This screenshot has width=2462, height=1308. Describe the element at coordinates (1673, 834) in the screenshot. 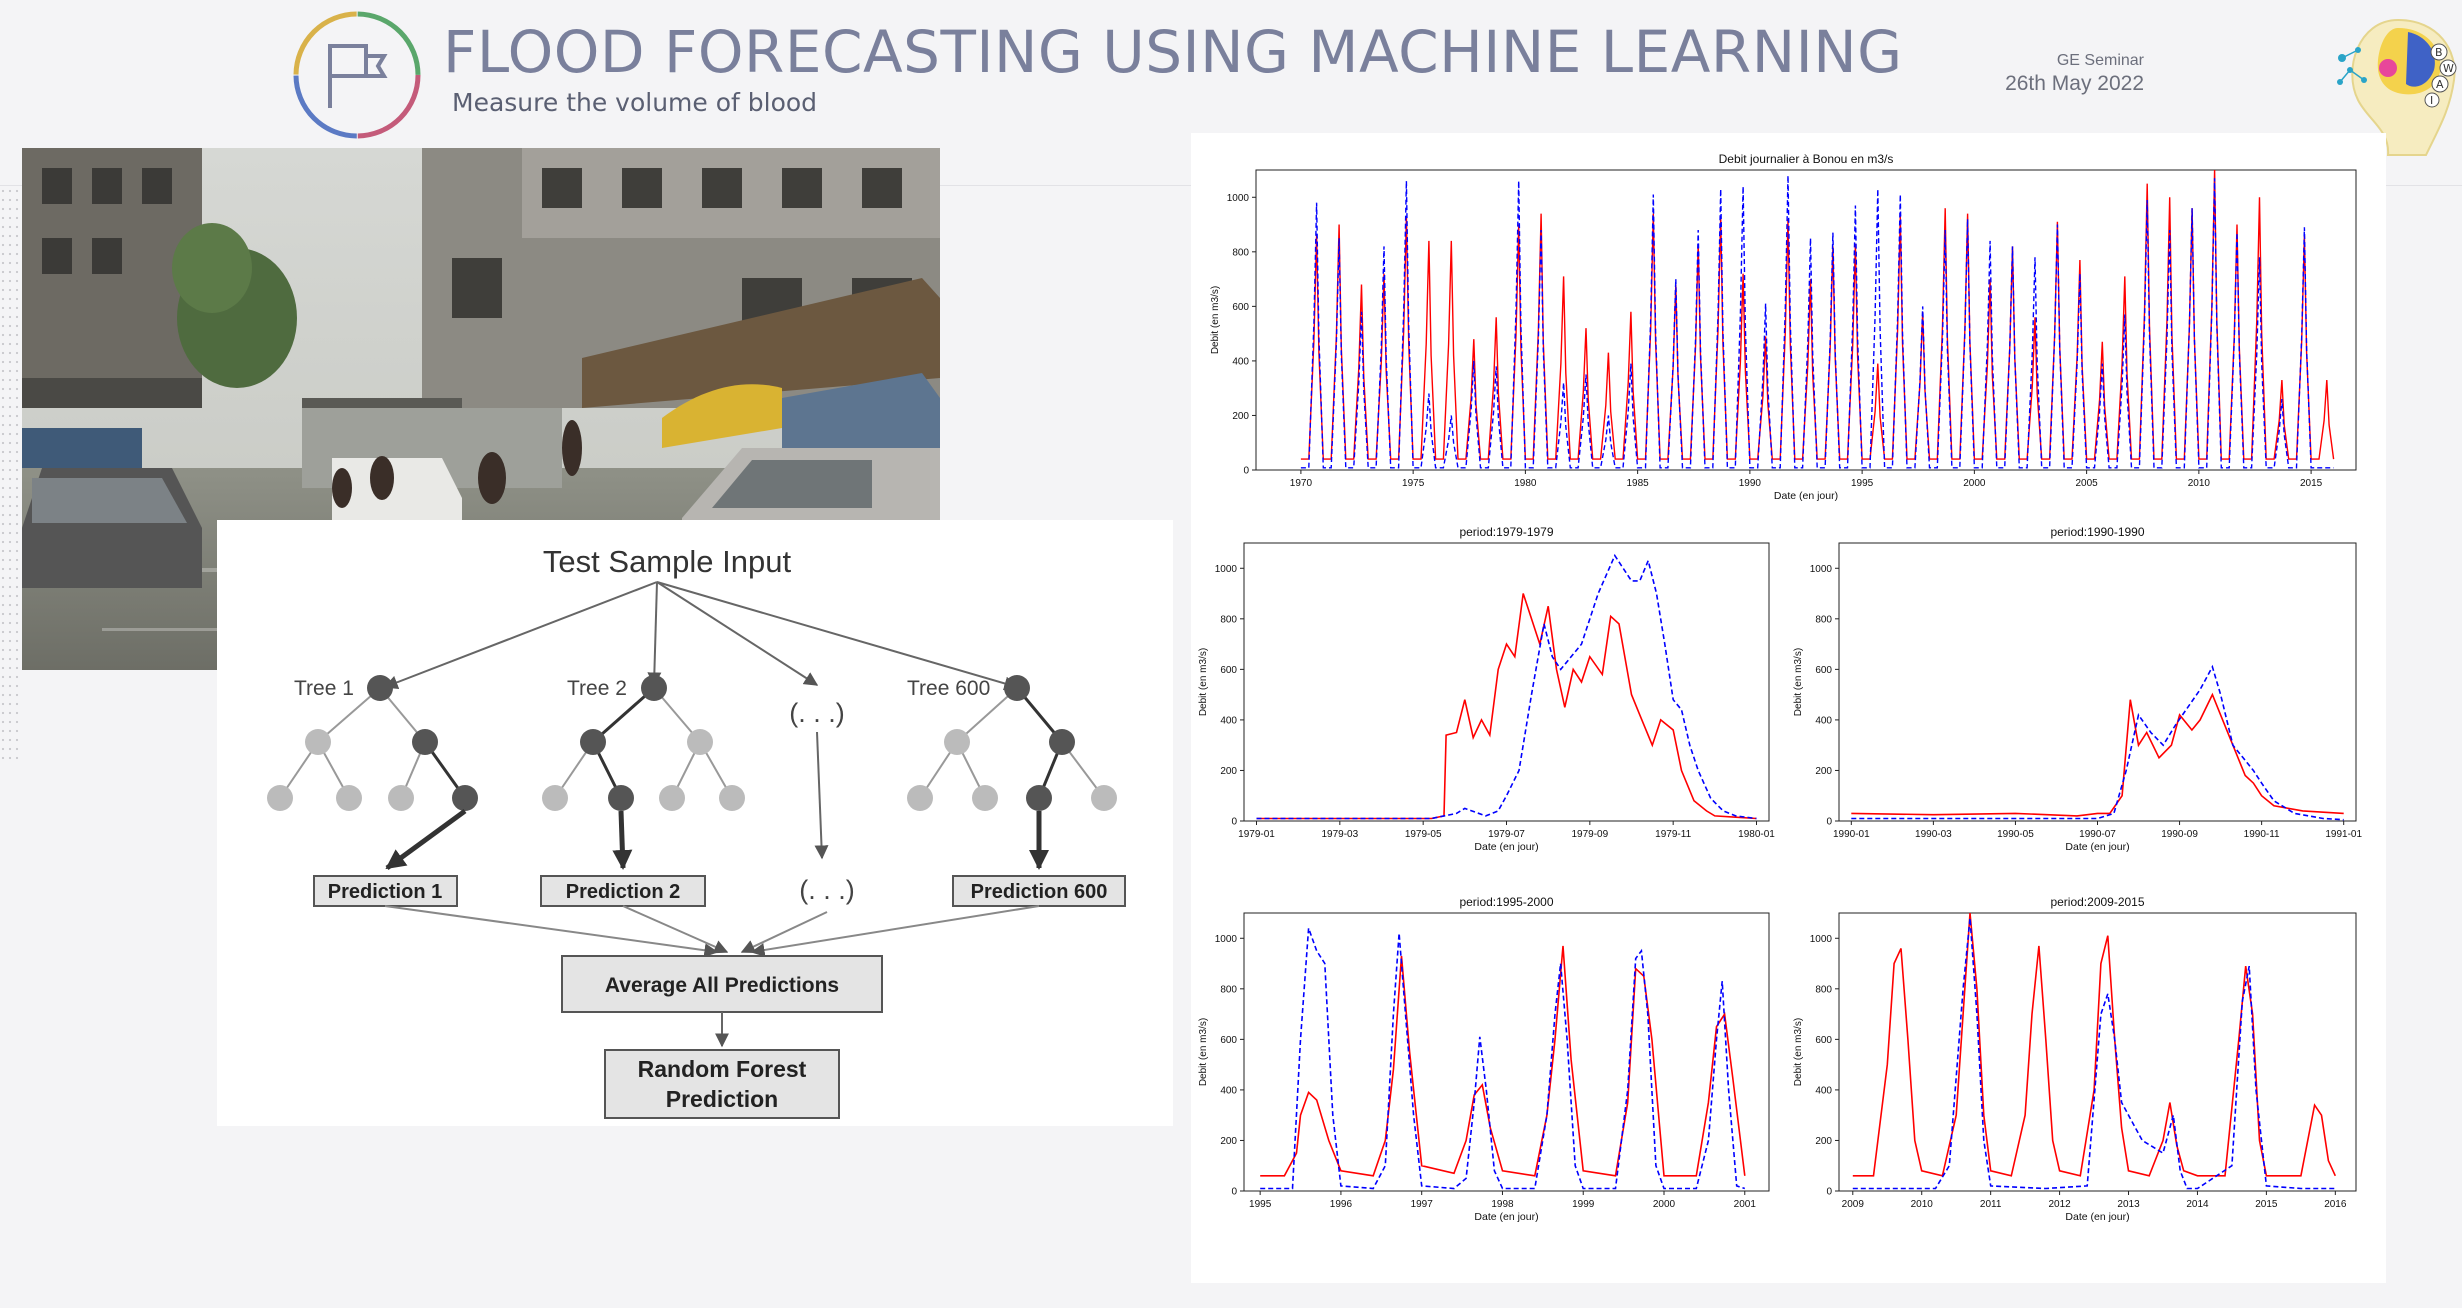

I see `x-tick-label: 1979-11` at that location.